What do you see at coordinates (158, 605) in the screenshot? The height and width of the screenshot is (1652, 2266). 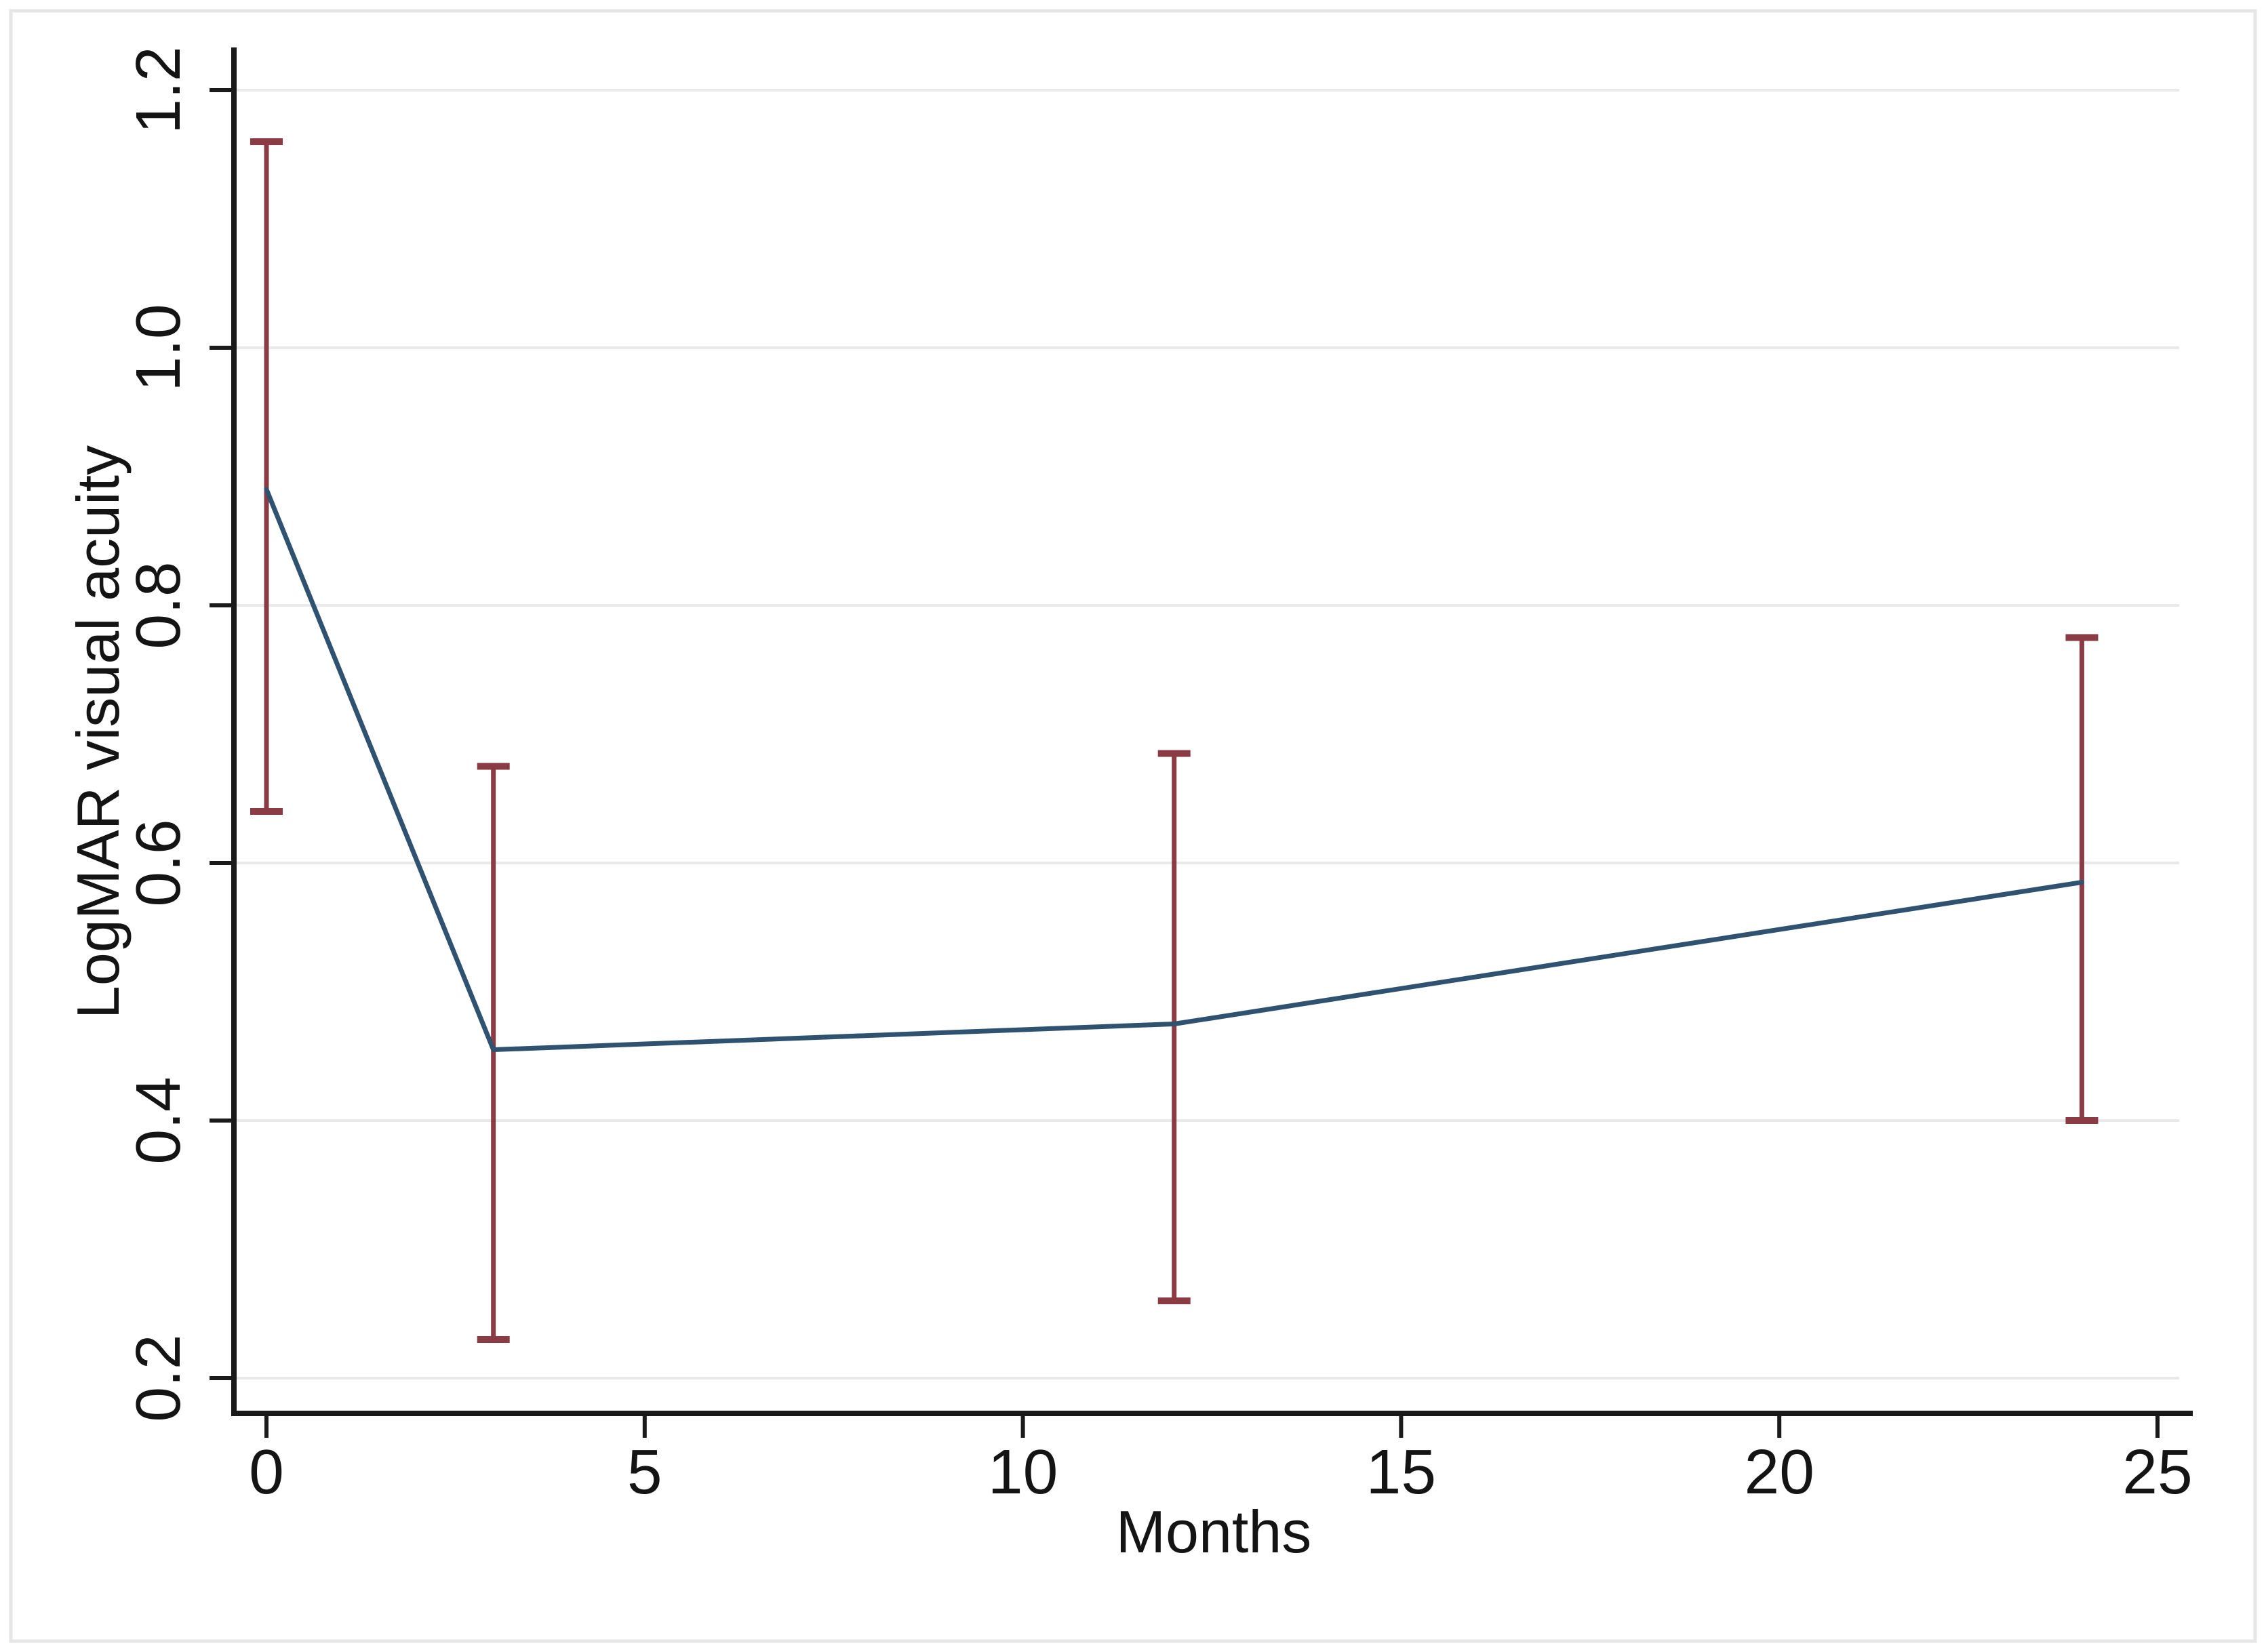 I see `y-tick-label: 0.8` at bounding box center [158, 605].